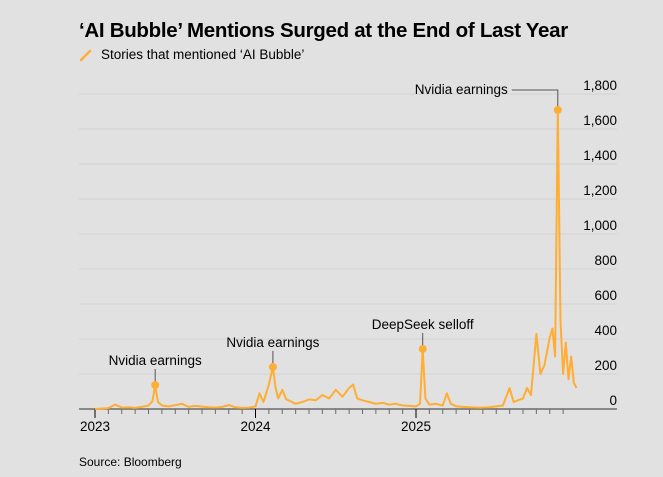  What do you see at coordinates (605, 330) in the screenshot?
I see `y-tick-label: 400` at bounding box center [605, 330].